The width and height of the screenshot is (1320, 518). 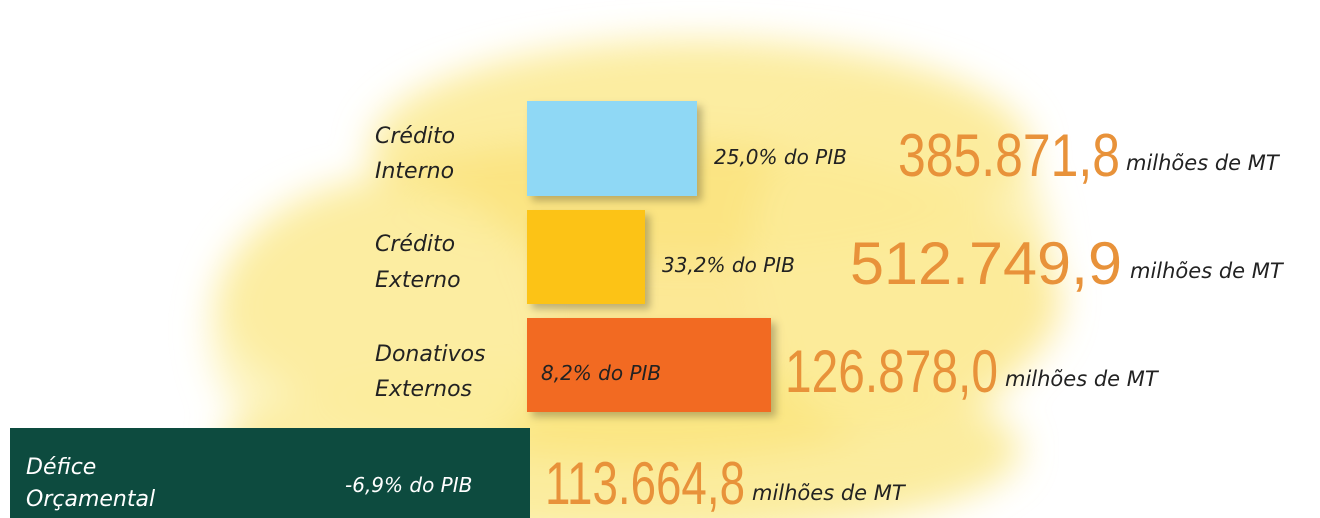 I want to click on amount: 126.878,0, so click(x=891, y=371).